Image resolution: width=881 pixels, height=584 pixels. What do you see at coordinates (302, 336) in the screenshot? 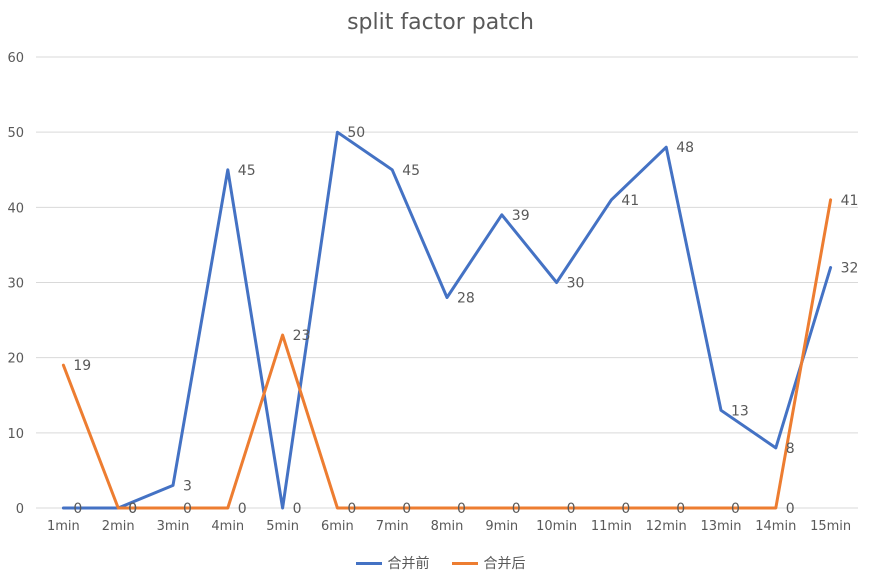
I see `data-label-series-2: 23` at bounding box center [302, 336].